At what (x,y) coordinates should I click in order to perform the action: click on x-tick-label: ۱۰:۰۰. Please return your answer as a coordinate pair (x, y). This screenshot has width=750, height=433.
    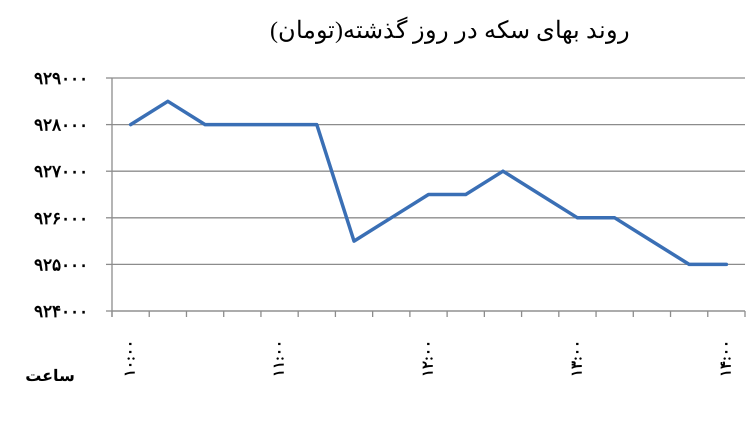
    Looking at the image, I should click on (130, 358).